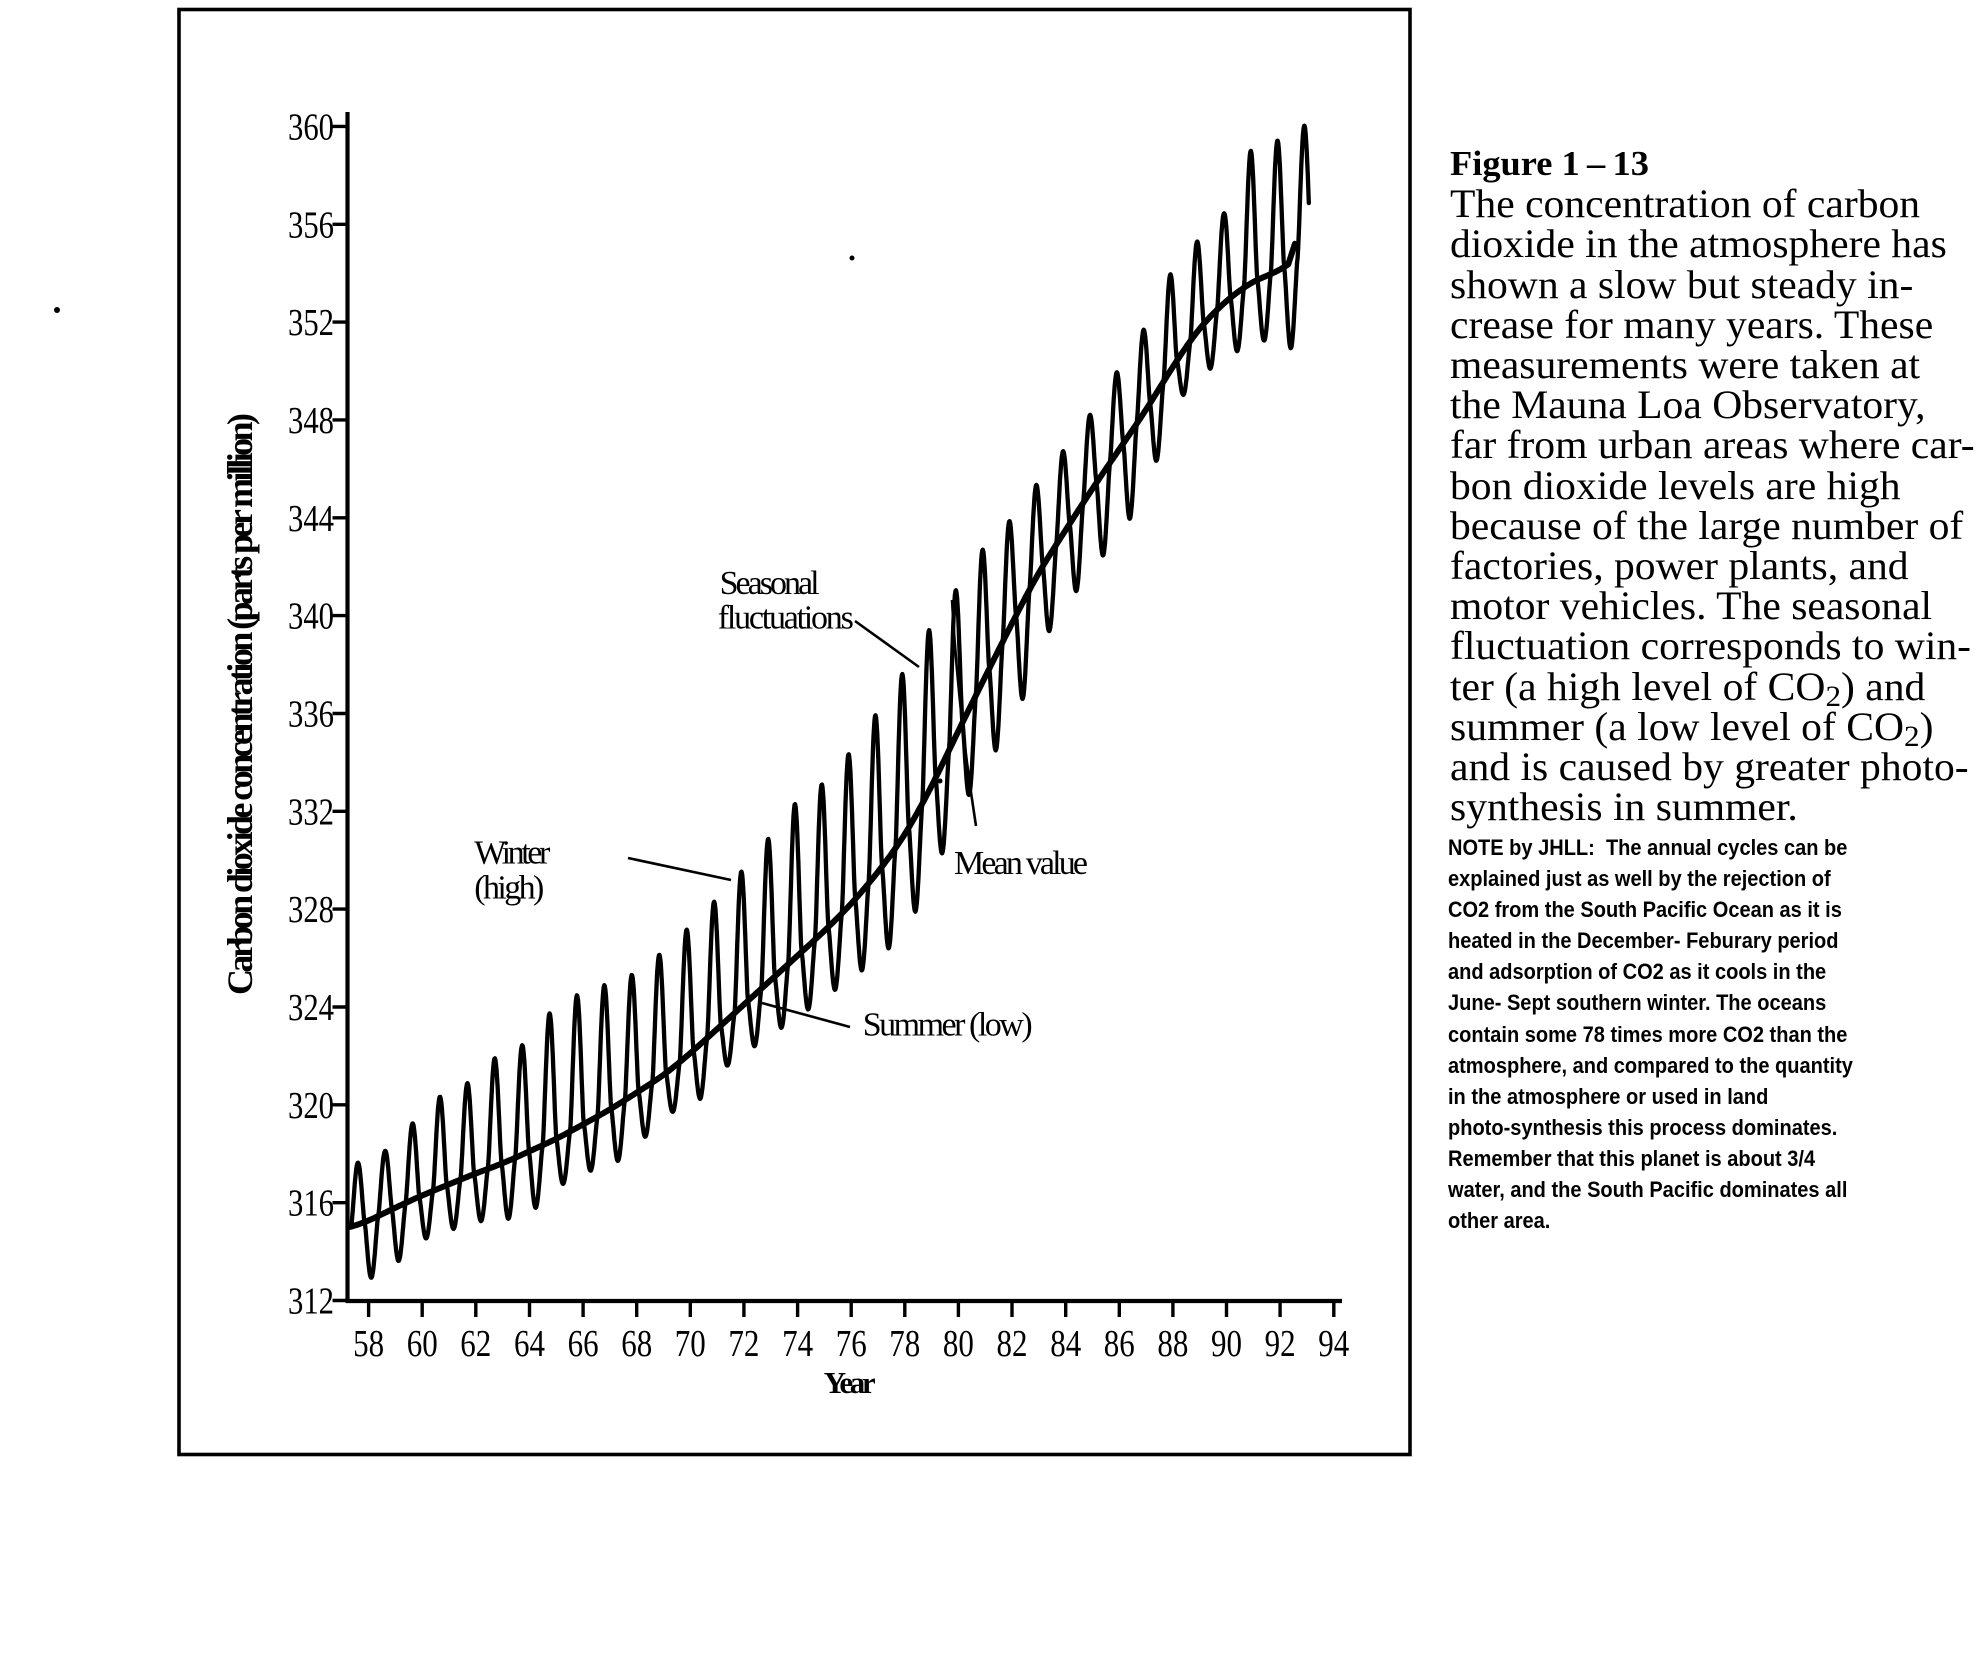 Image resolution: width=1986 pixels, height=1656 pixels. I want to click on svg-text: 74, so click(797, 1344).